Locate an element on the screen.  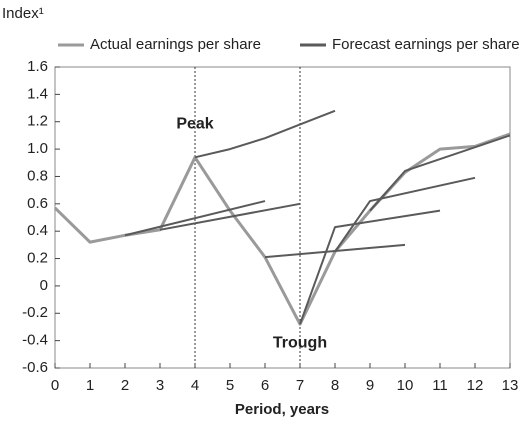
y-tick-label: 1.4 is located at coordinates (37, 93).